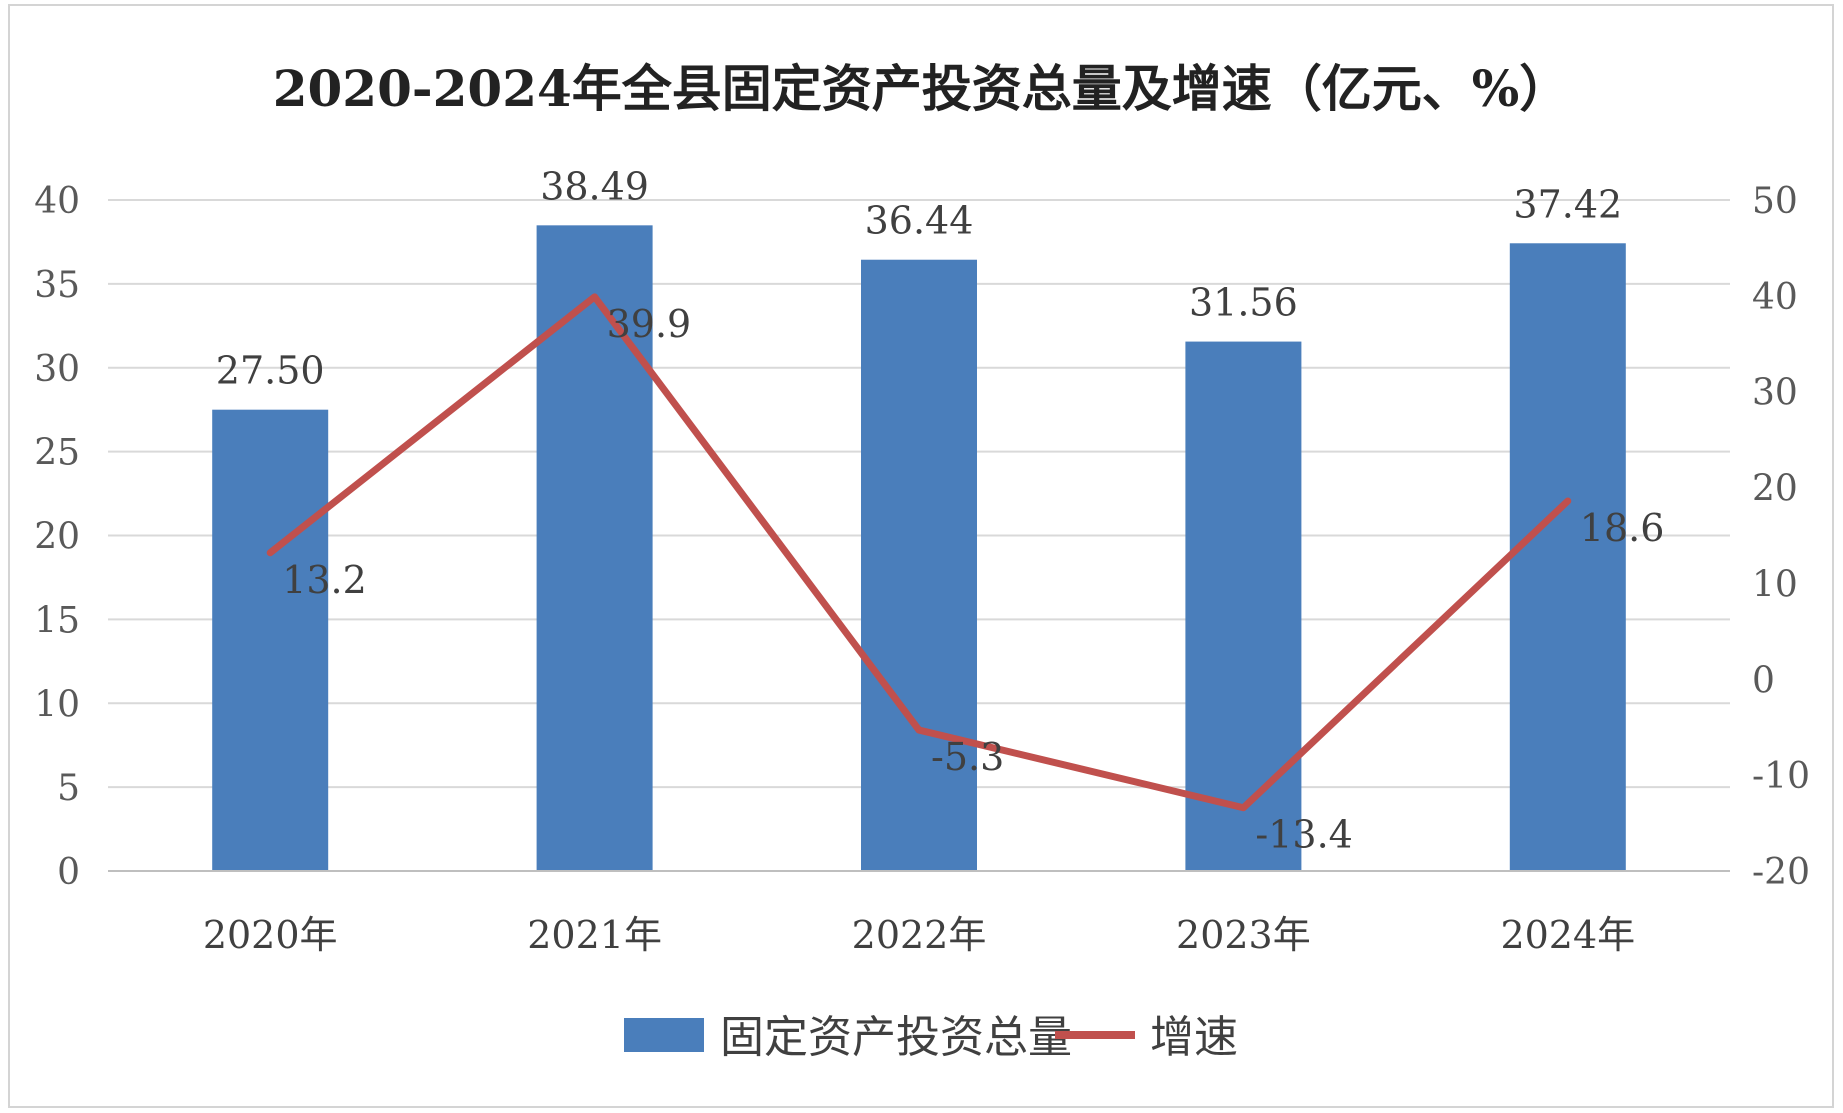 Image resolution: width=1843 pixels, height=1113 pixels. I want to click on x-axis: 2020年 2021年 2022年 2023年 2024年, so click(919, 913).